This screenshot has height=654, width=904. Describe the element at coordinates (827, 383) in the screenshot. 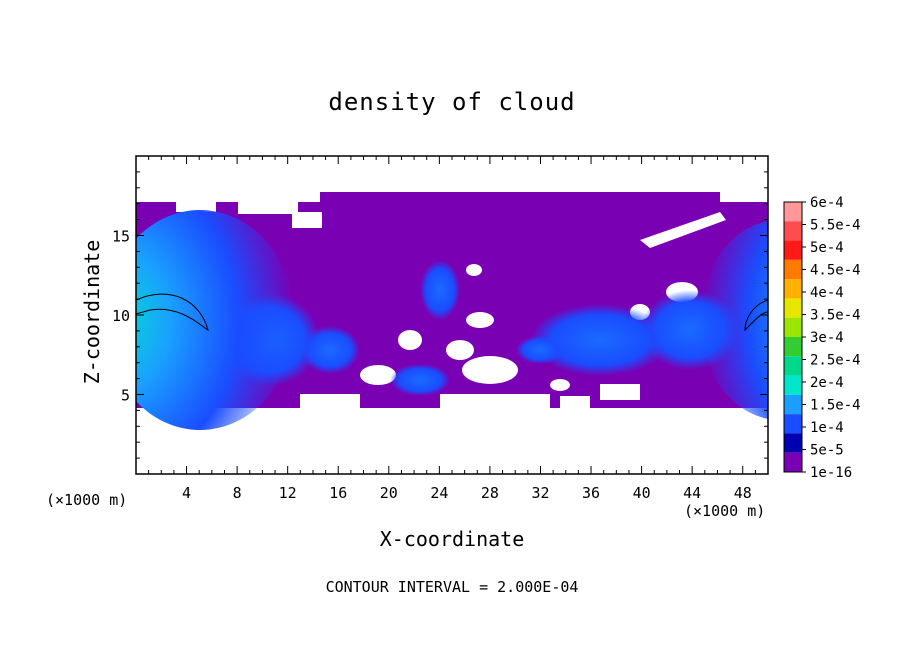

I see `colorbar-label: 2e-4` at that location.